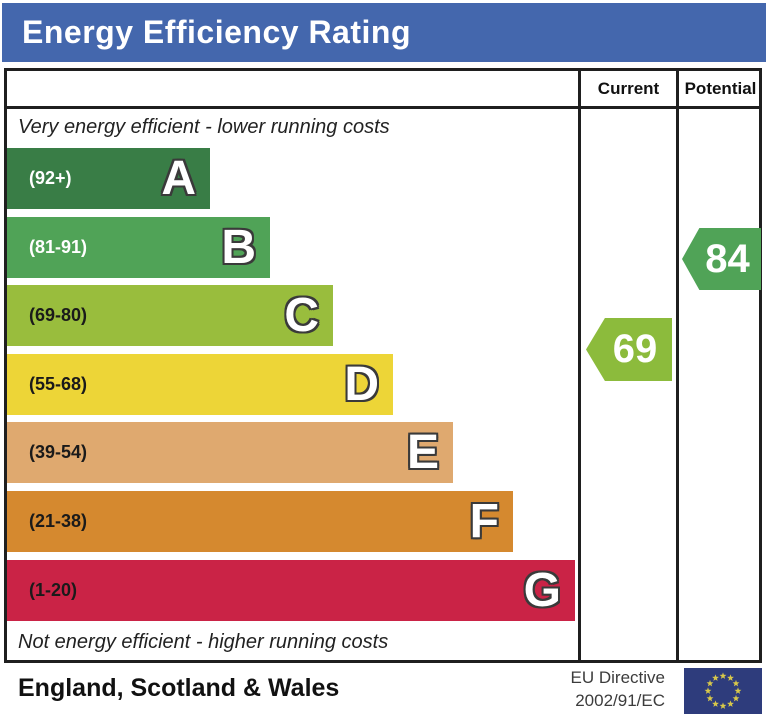 Image resolution: width=768 pixels, height=718 pixels. I want to click on eu-directive-label: EU Directive 2002/91/EC, so click(565, 689).